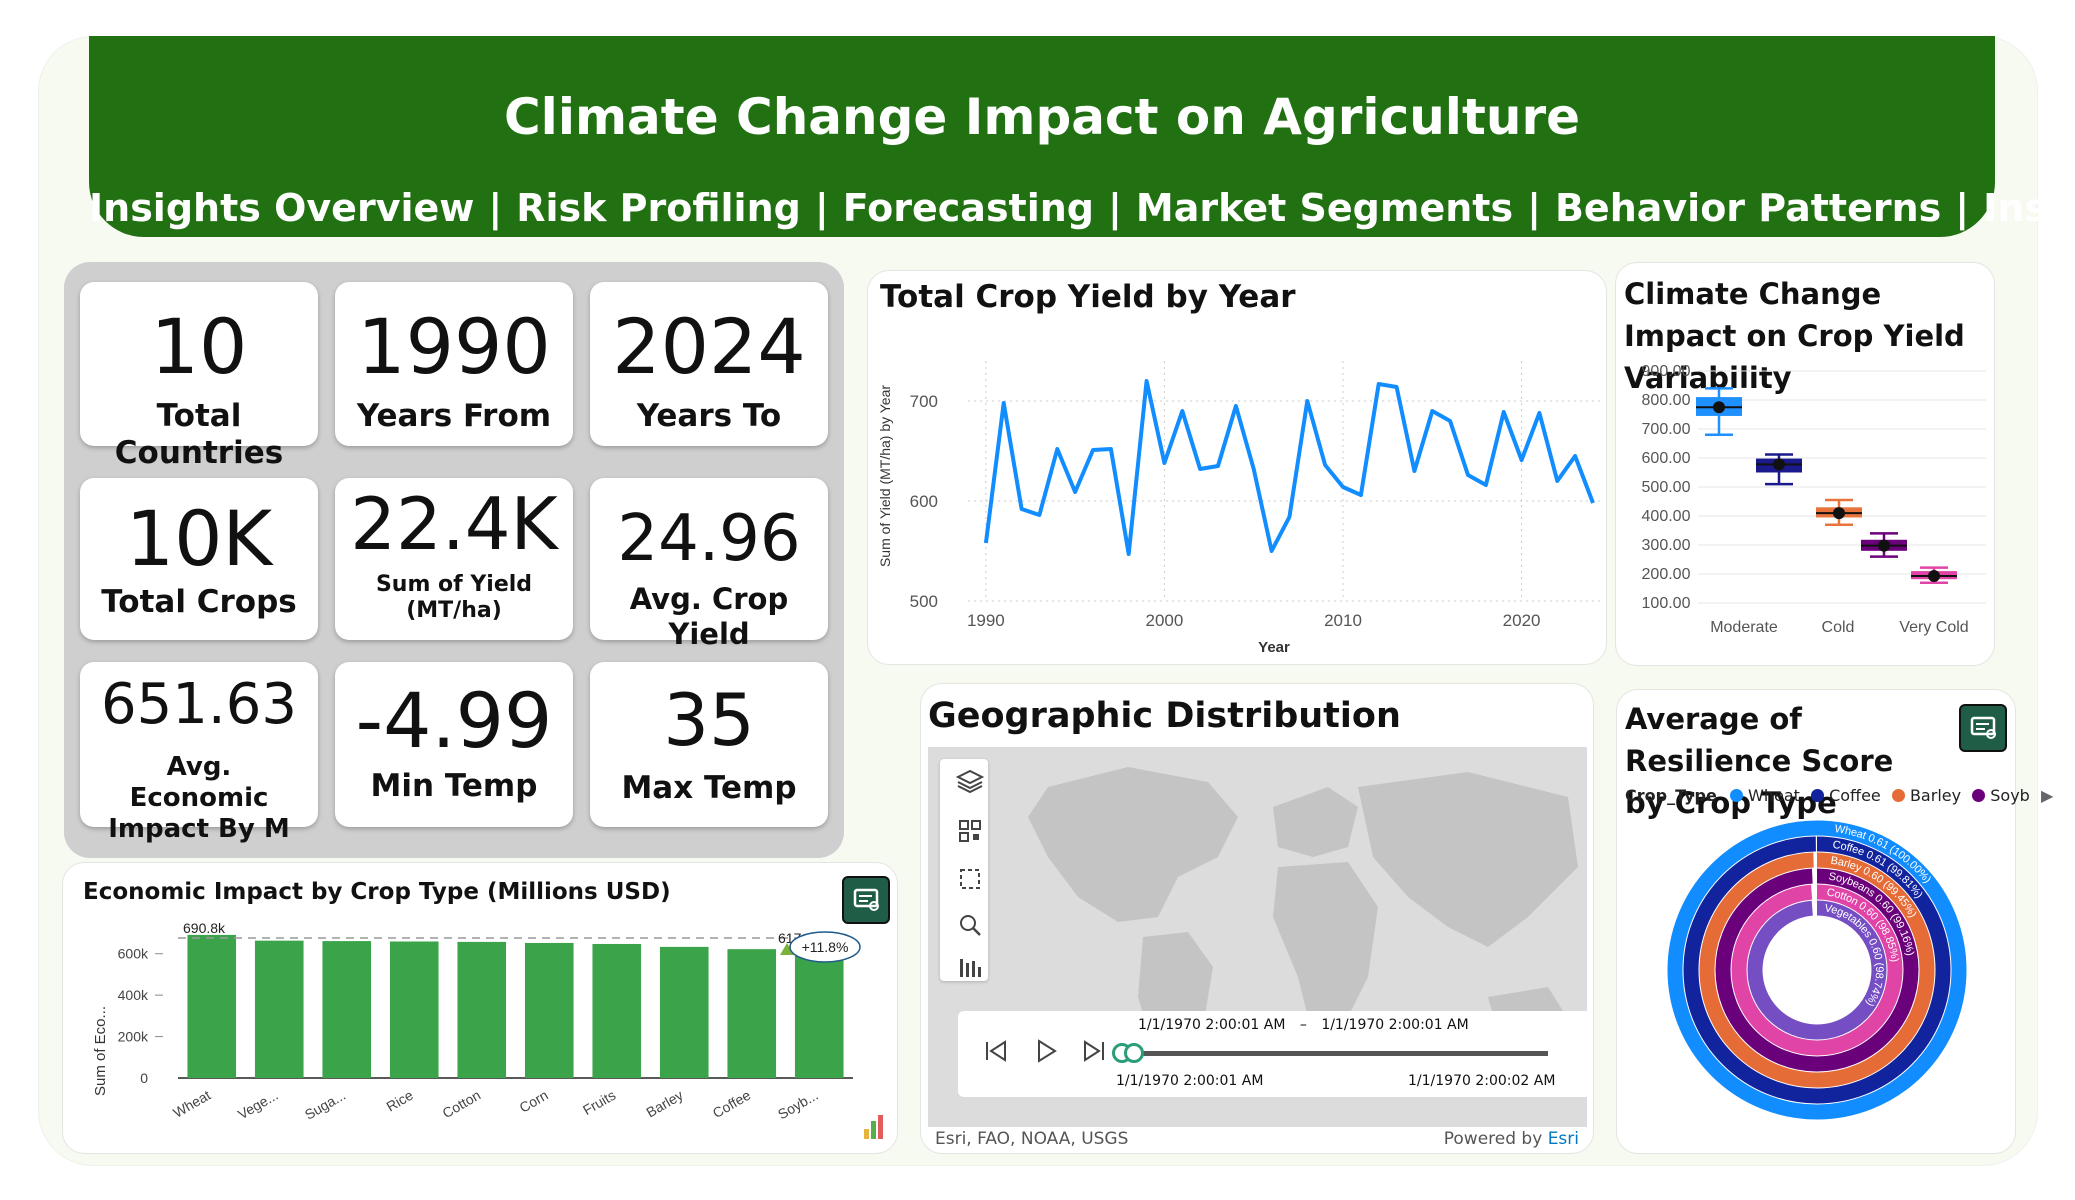 The width and height of the screenshot is (2075, 1200). What do you see at coordinates (1748, 208) in the screenshot?
I see `nav-behavior-patterns: Behavior Patterns` at bounding box center [1748, 208].